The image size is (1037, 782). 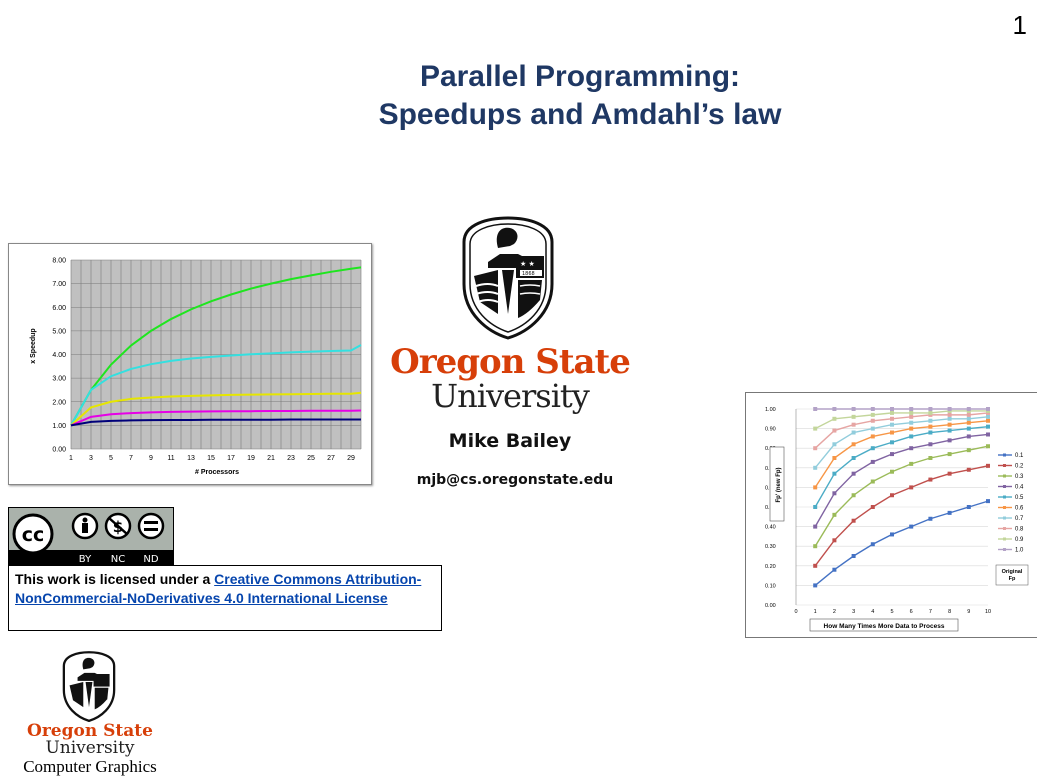 I want to click on nd-icon, so click(x=151, y=526).